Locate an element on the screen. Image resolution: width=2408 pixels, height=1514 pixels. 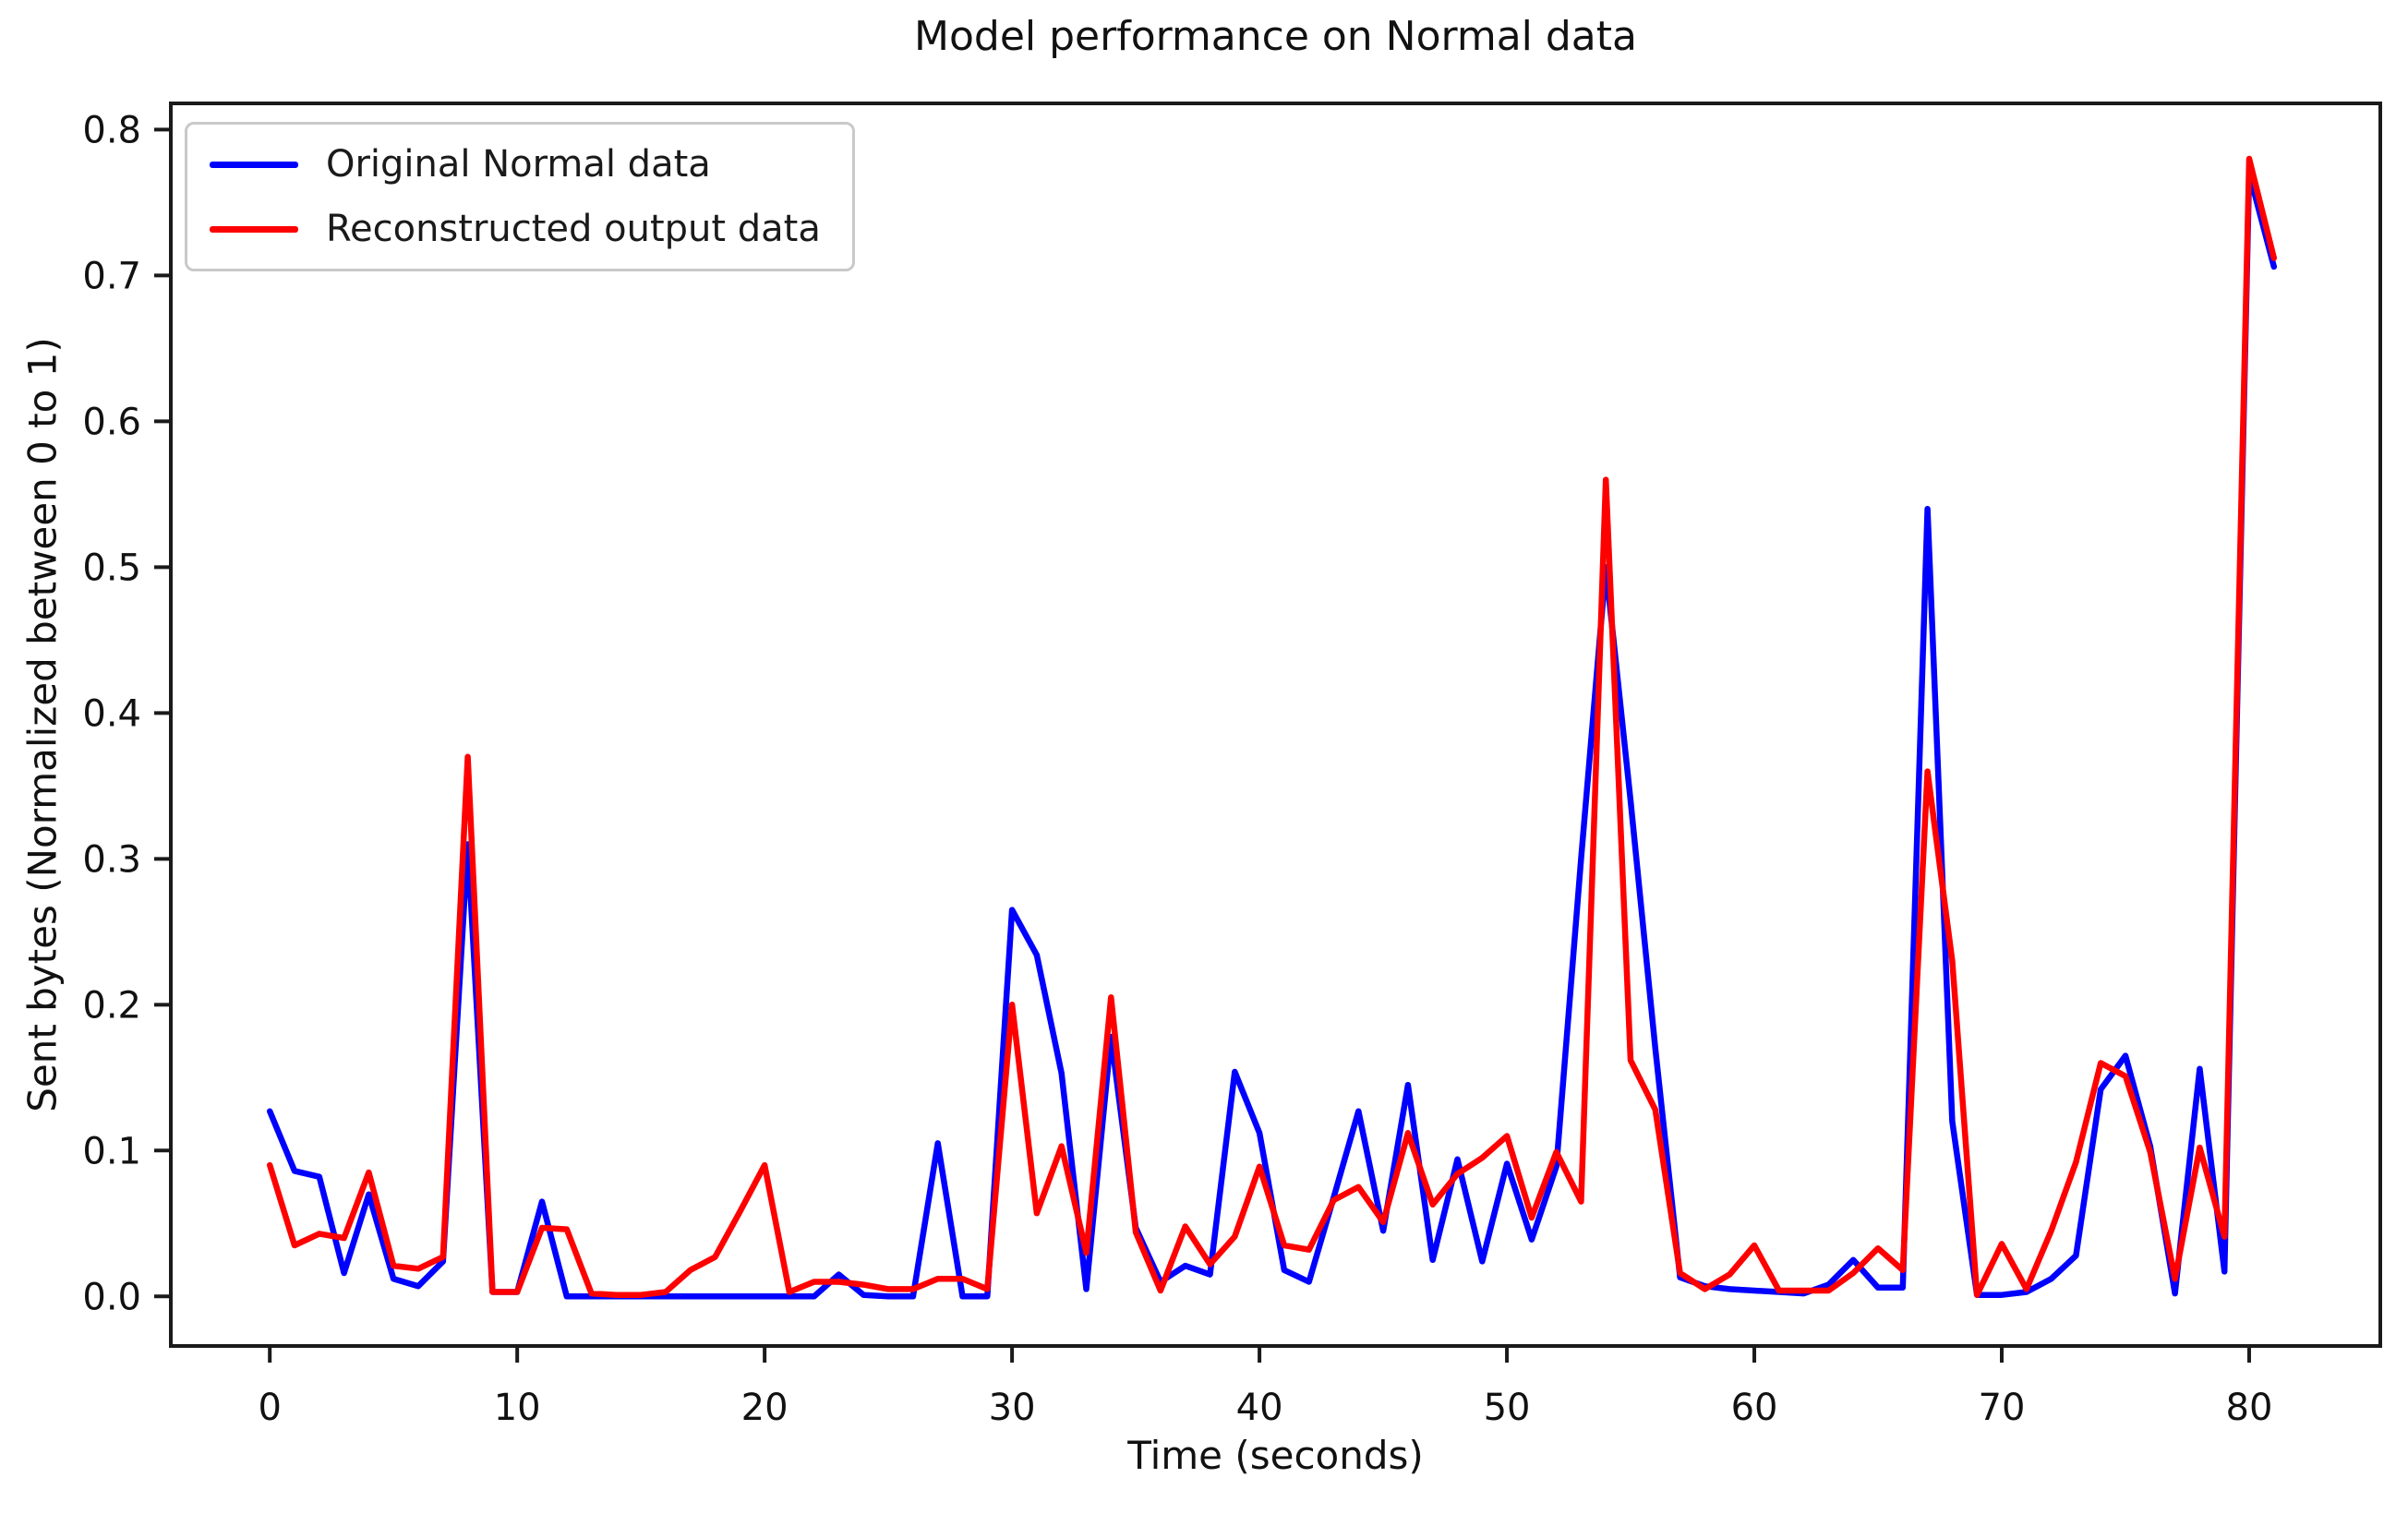
y-tick-label: 0.2 is located at coordinates (111, 1005).